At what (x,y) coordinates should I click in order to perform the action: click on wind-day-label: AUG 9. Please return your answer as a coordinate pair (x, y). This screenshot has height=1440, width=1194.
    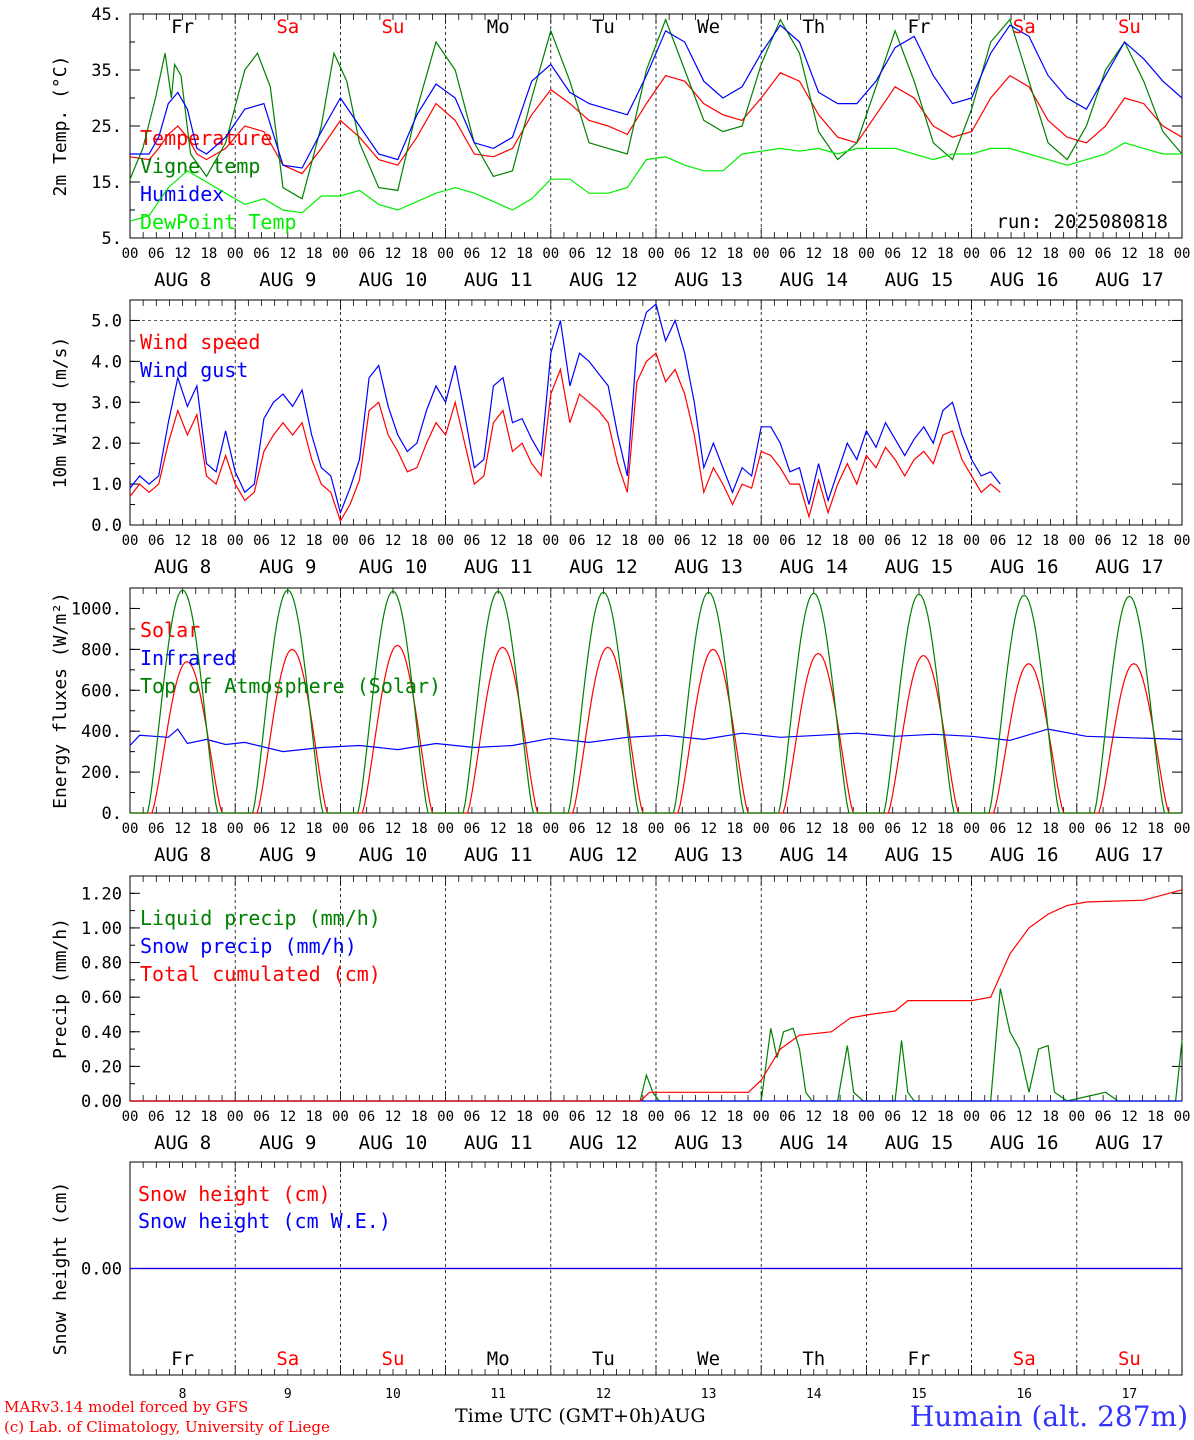
    Looking at the image, I should click on (287, 567).